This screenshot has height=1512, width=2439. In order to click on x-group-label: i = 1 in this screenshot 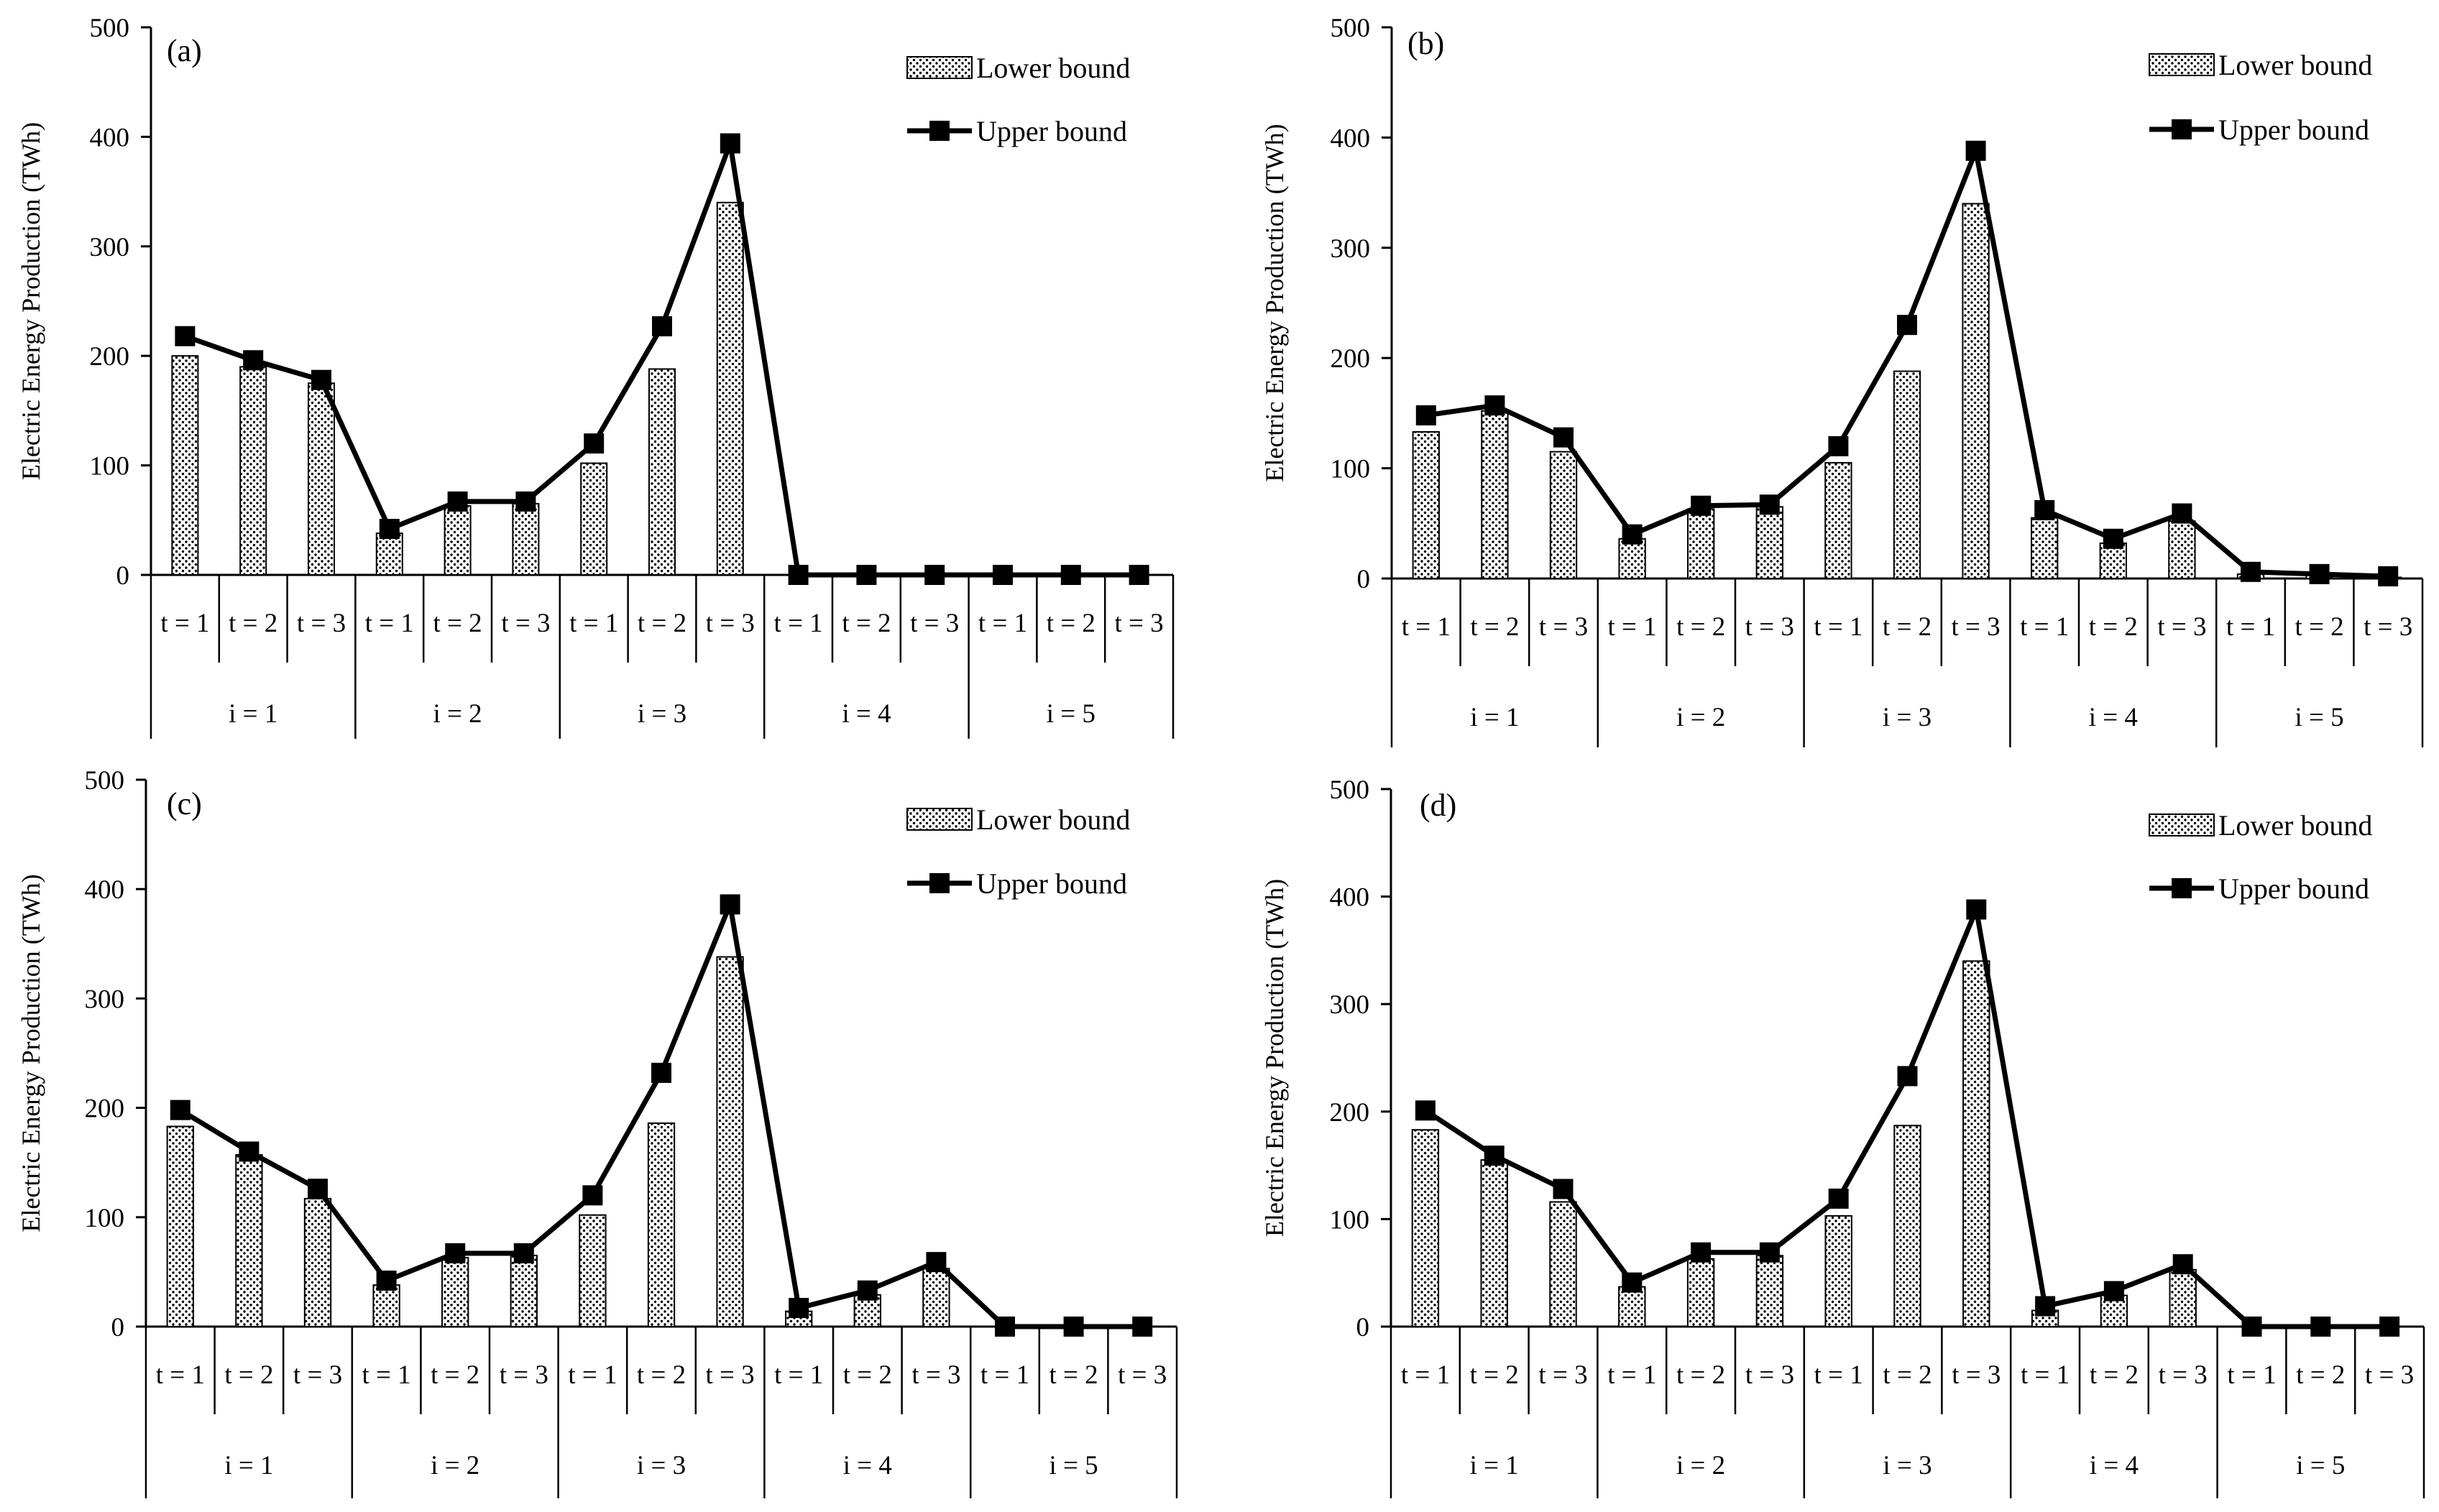, I will do `click(1495, 1465)`.